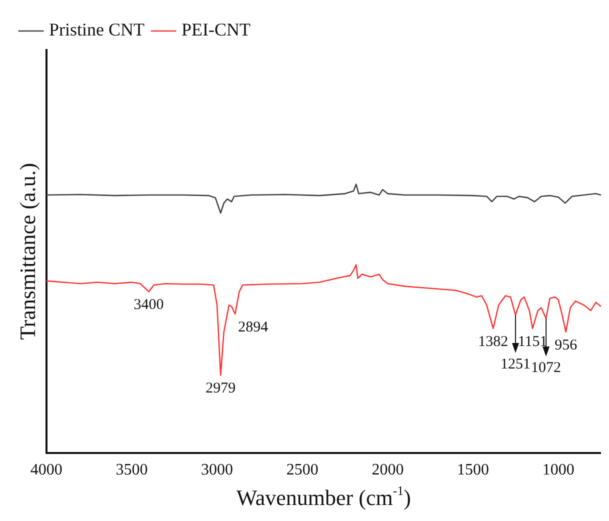  I want to click on annotation: 1251, so click(515, 364).